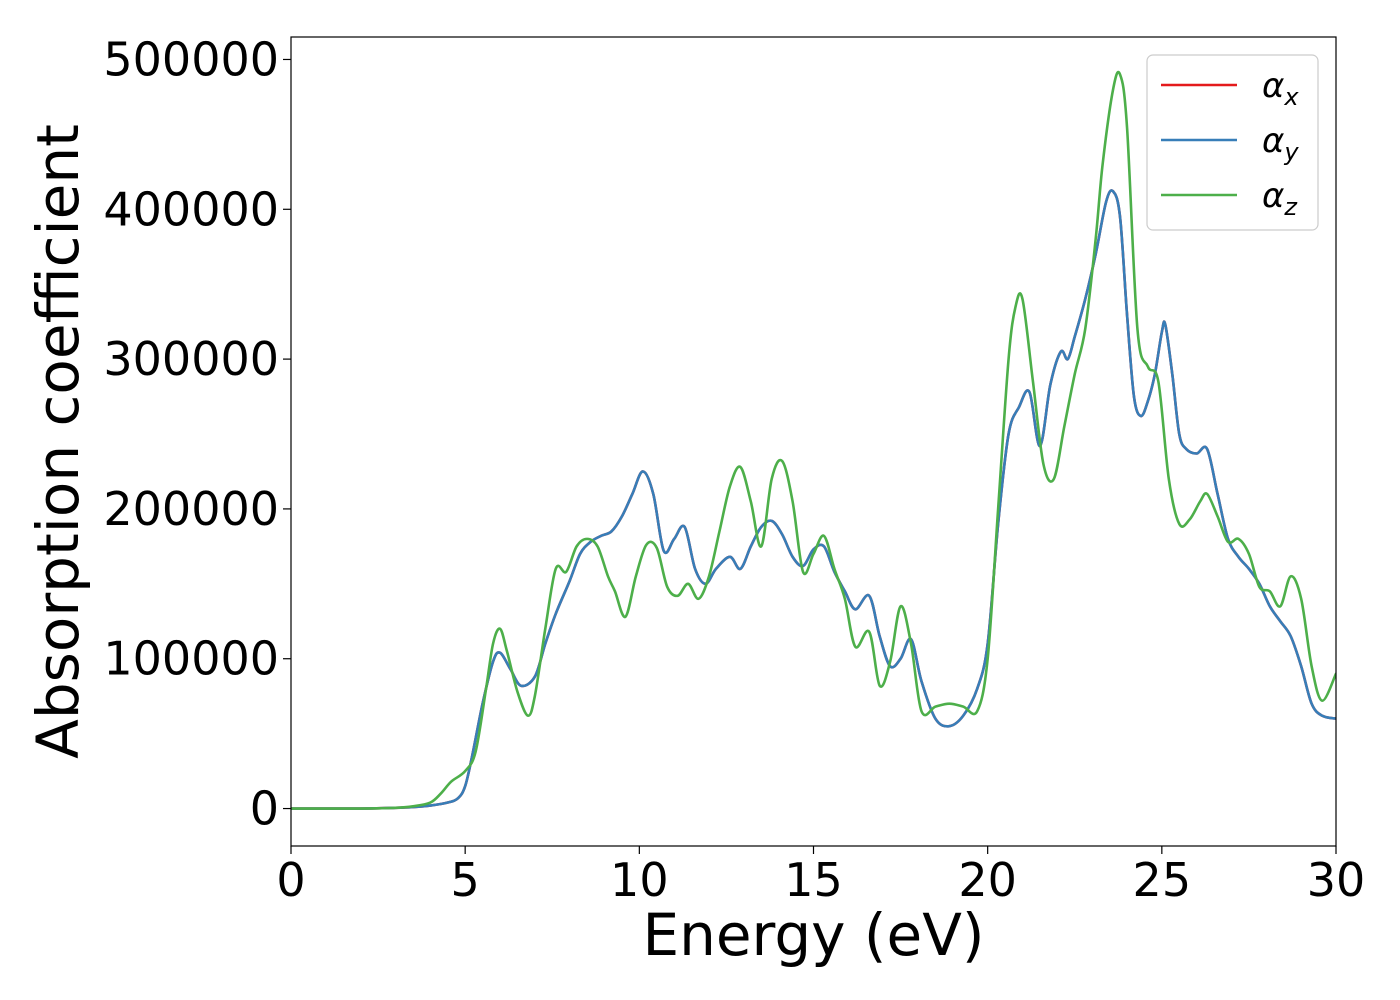 Image resolution: width=1400 pixels, height=1000 pixels. What do you see at coordinates (1336, 880) in the screenshot?
I see `x-tick-label: 30` at bounding box center [1336, 880].